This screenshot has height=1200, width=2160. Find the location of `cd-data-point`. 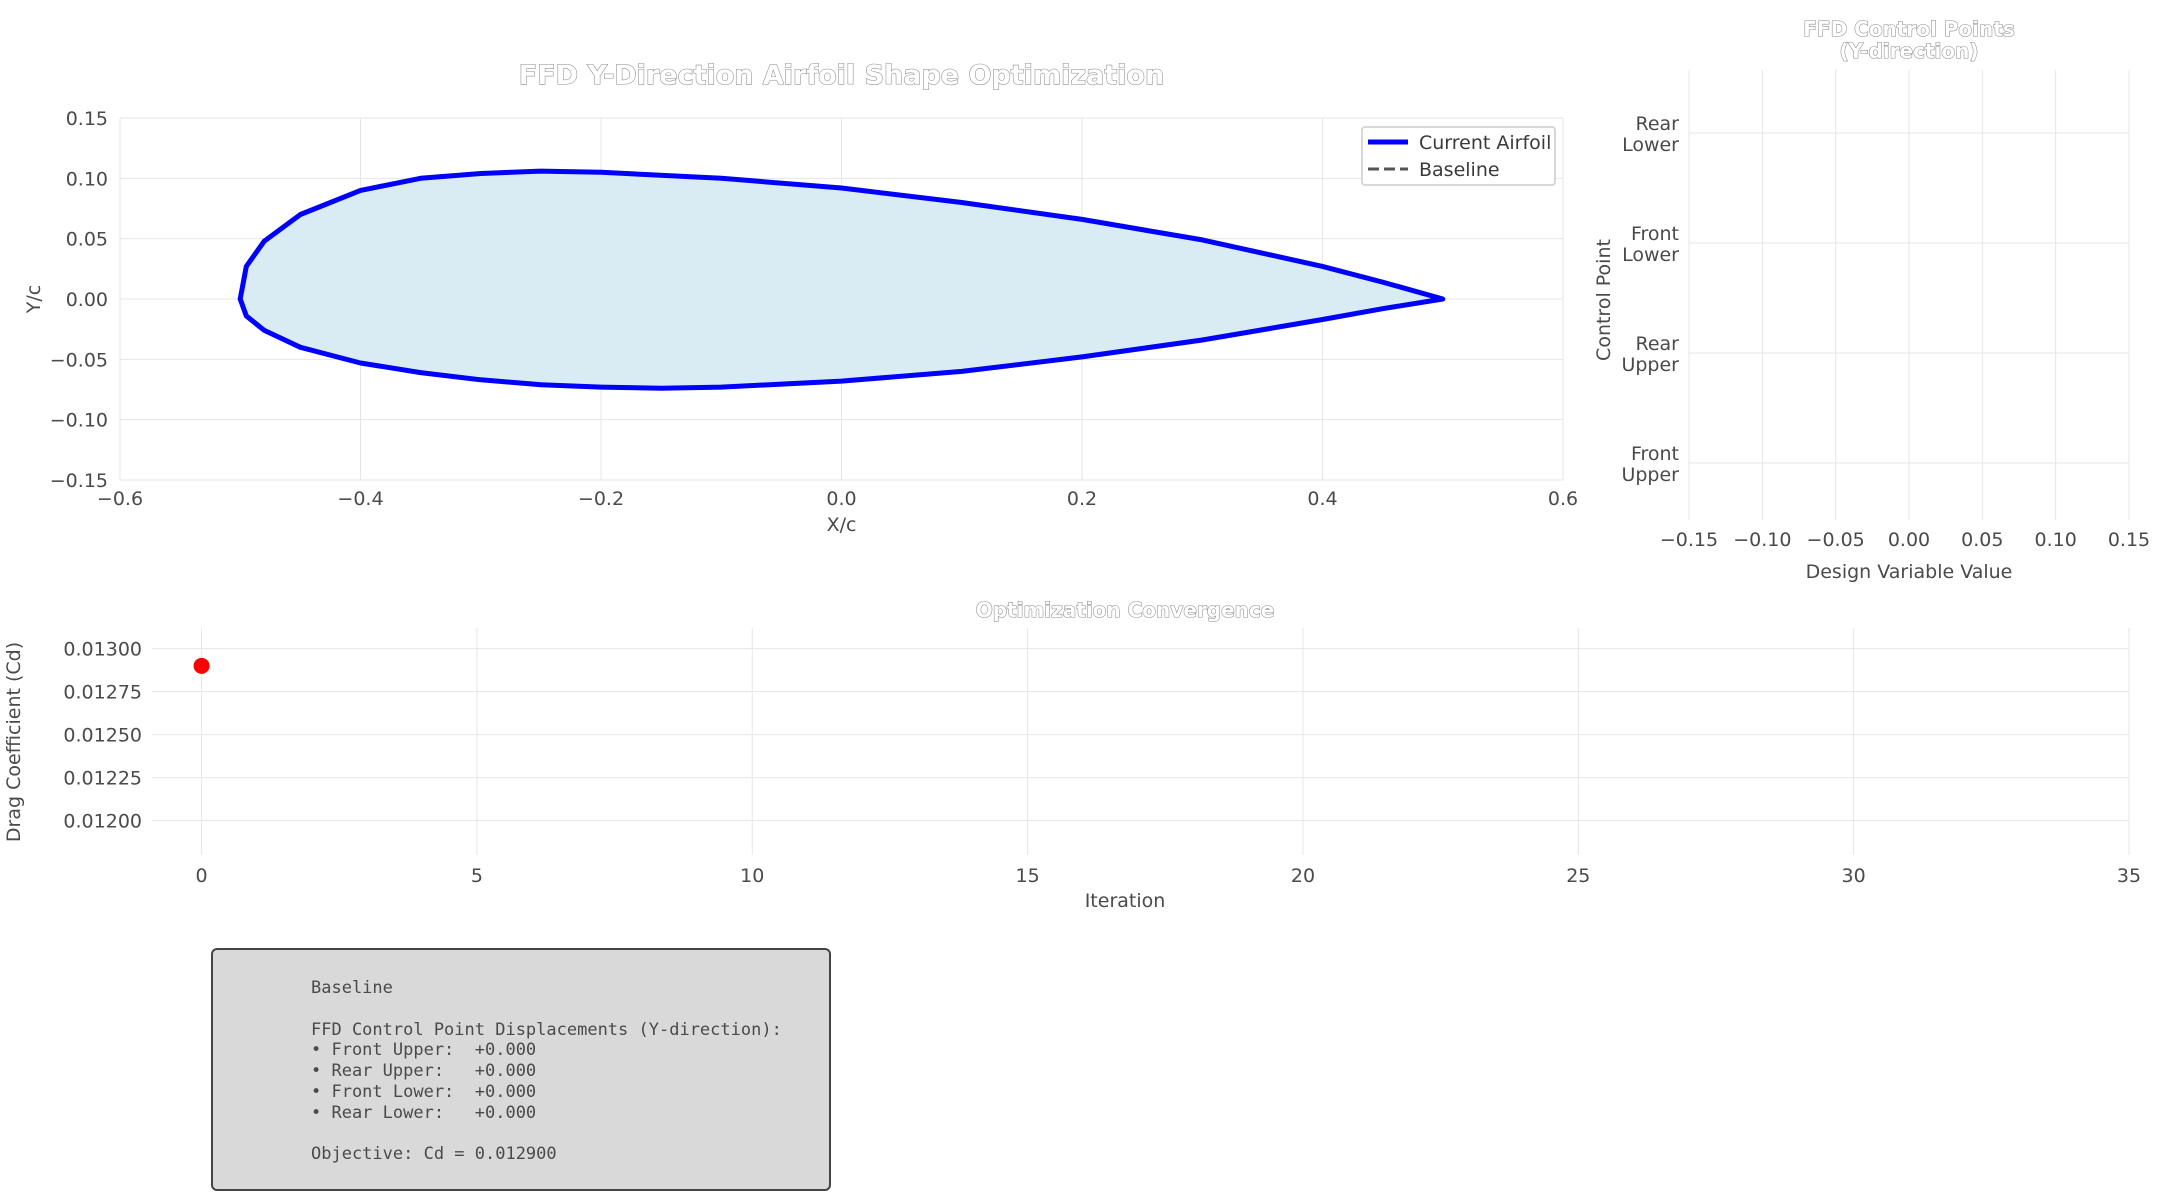

cd-data-point is located at coordinates (201, 665).